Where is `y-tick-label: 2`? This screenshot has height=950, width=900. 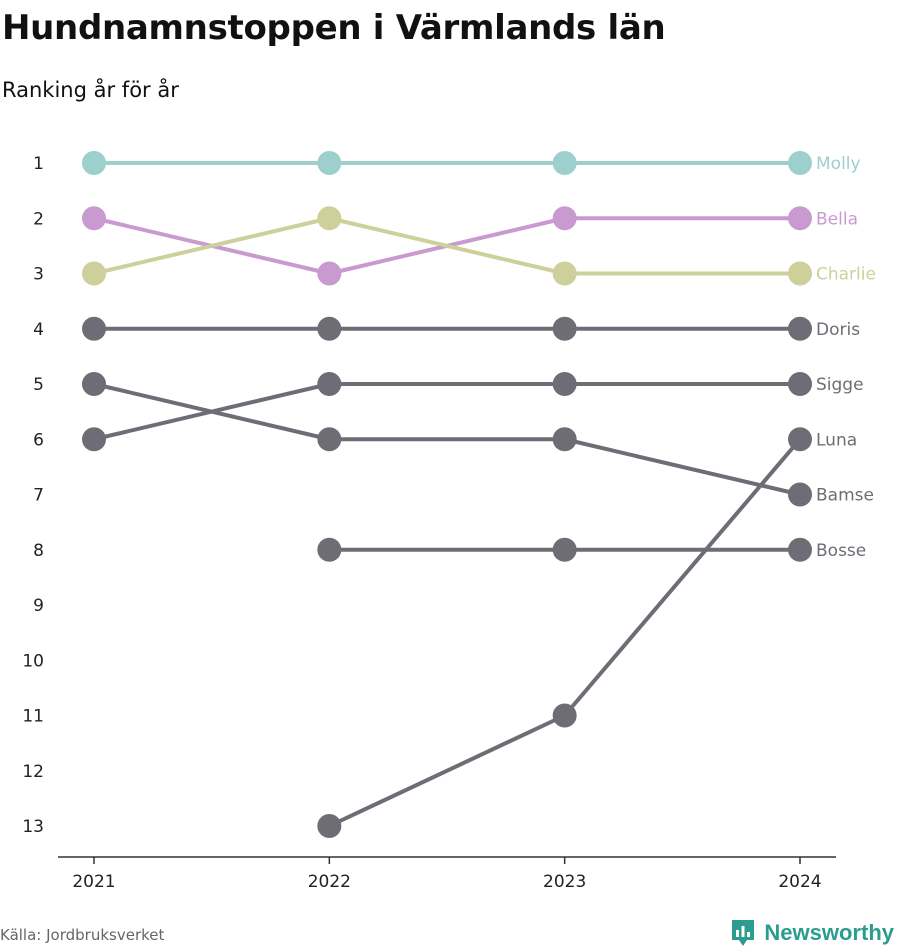 y-tick-label: 2 is located at coordinates (38, 219).